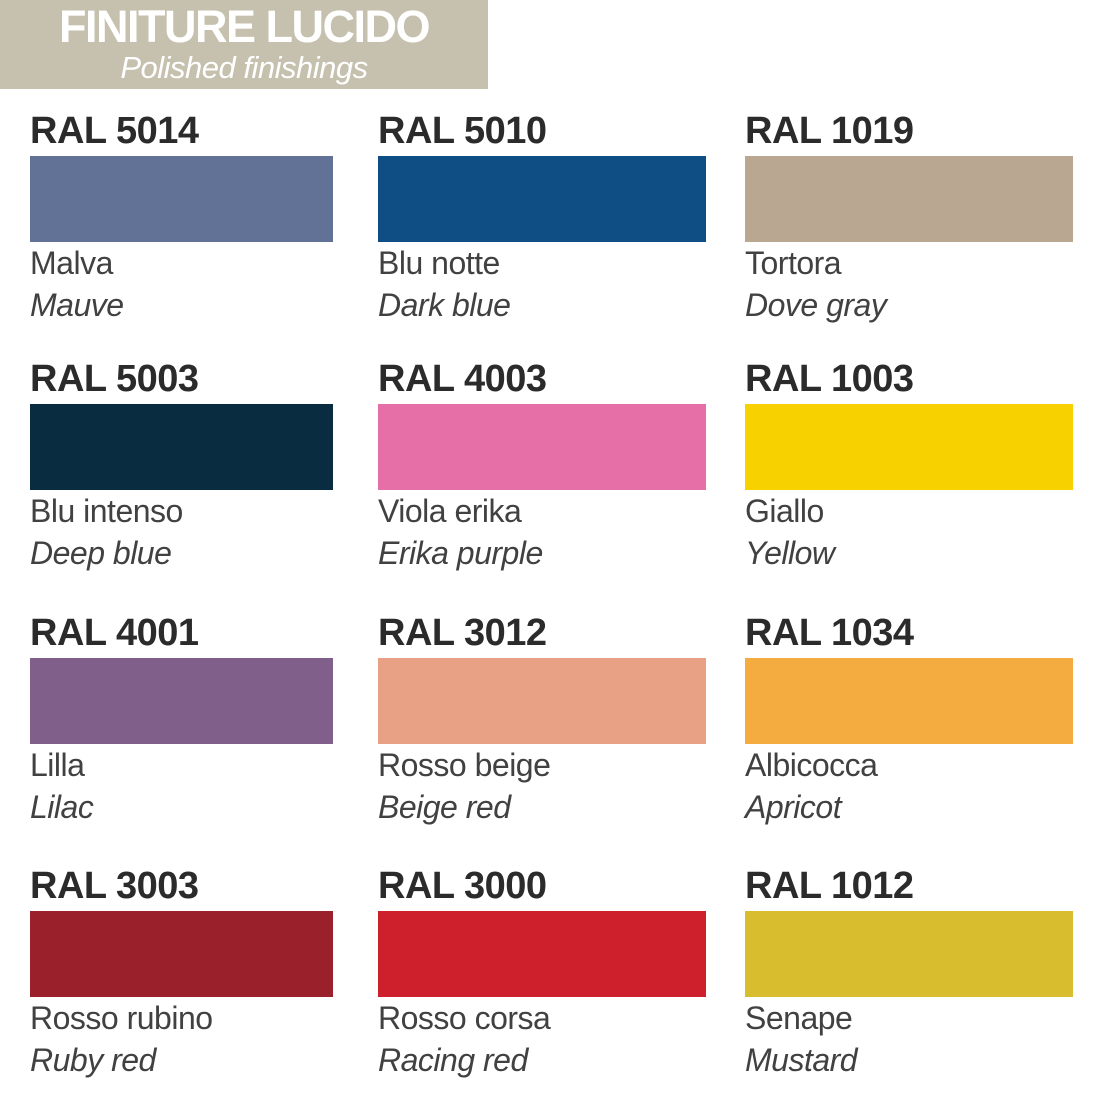  I want to click on ral-code: RAL 3012, so click(462, 633).